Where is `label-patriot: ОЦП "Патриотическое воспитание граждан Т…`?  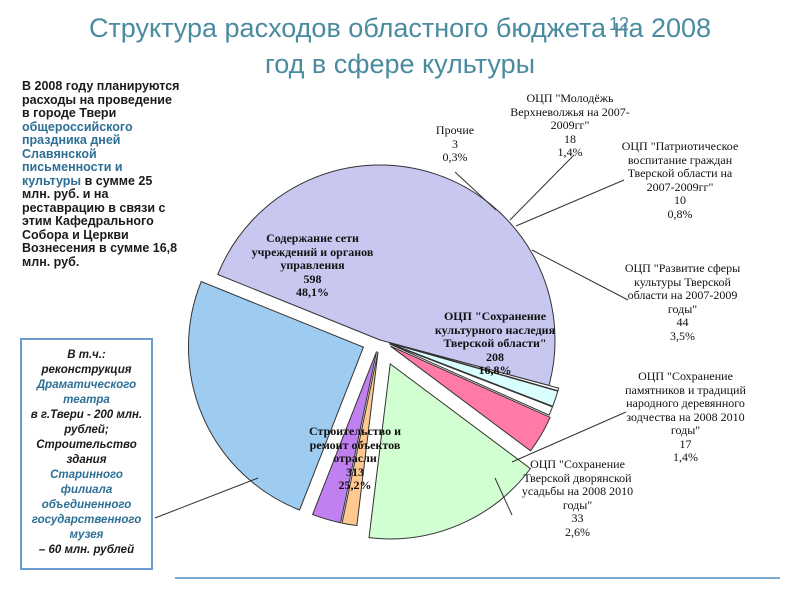
label-patriot: ОЦП "Патриотическое воспитание граждан Т… is located at coordinates (680, 180).